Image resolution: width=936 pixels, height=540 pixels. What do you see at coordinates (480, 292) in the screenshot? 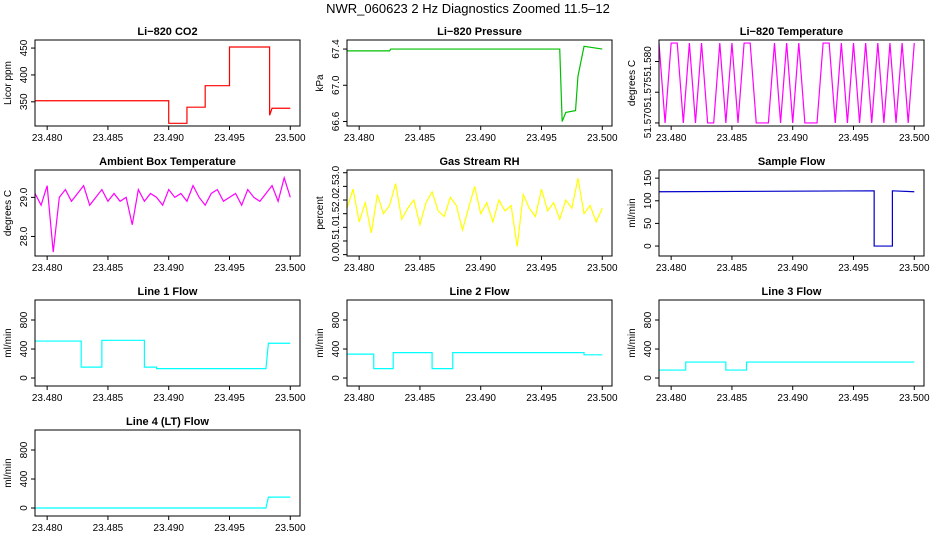
I see `chart-title: Line 2 Flow` at bounding box center [480, 292].